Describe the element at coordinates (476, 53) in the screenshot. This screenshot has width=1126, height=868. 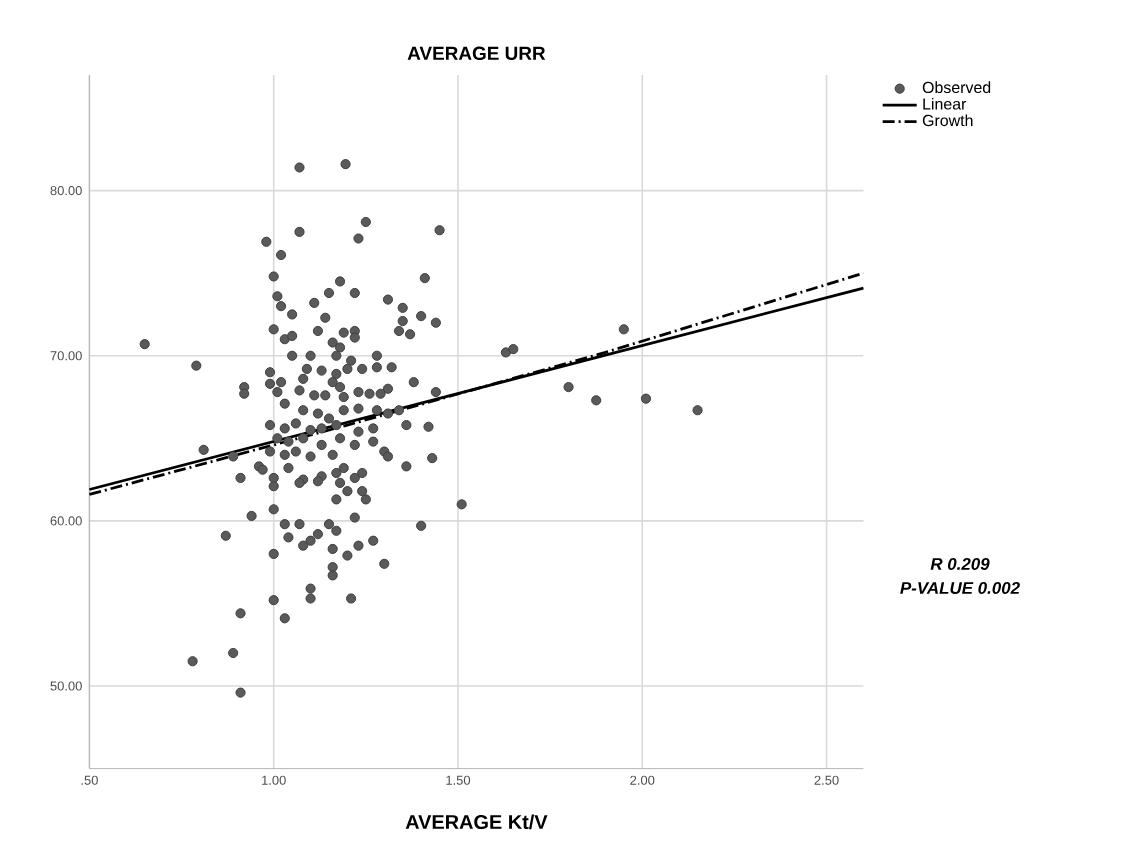
I see `chart-title: AVERAGE URR` at that location.